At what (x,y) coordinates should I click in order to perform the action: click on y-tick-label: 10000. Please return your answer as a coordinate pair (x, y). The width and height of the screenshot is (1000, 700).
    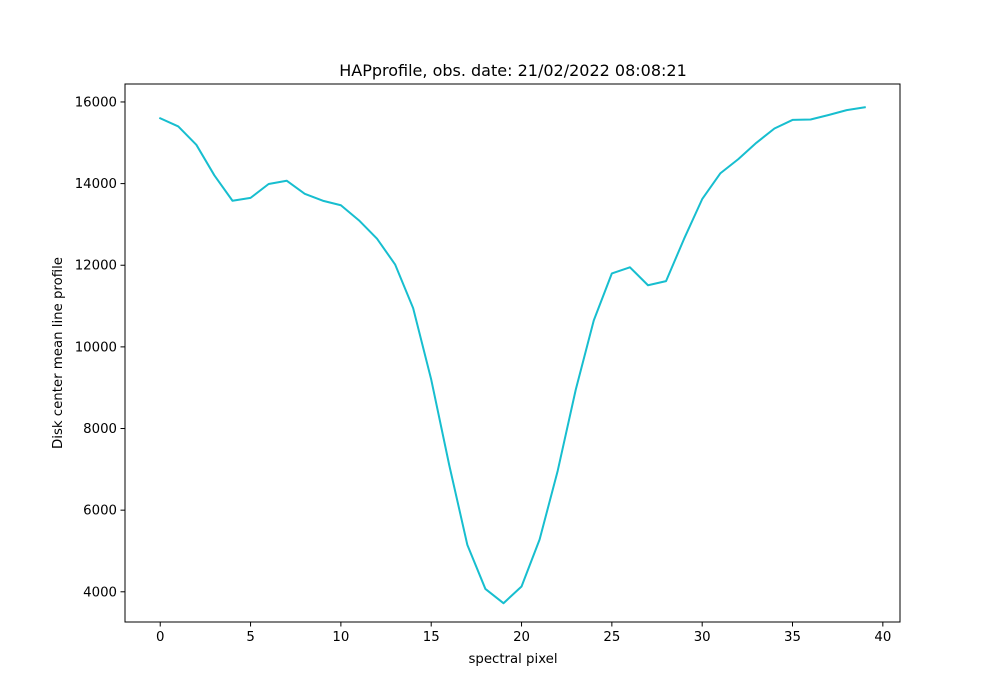
    Looking at the image, I should click on (96, 347).